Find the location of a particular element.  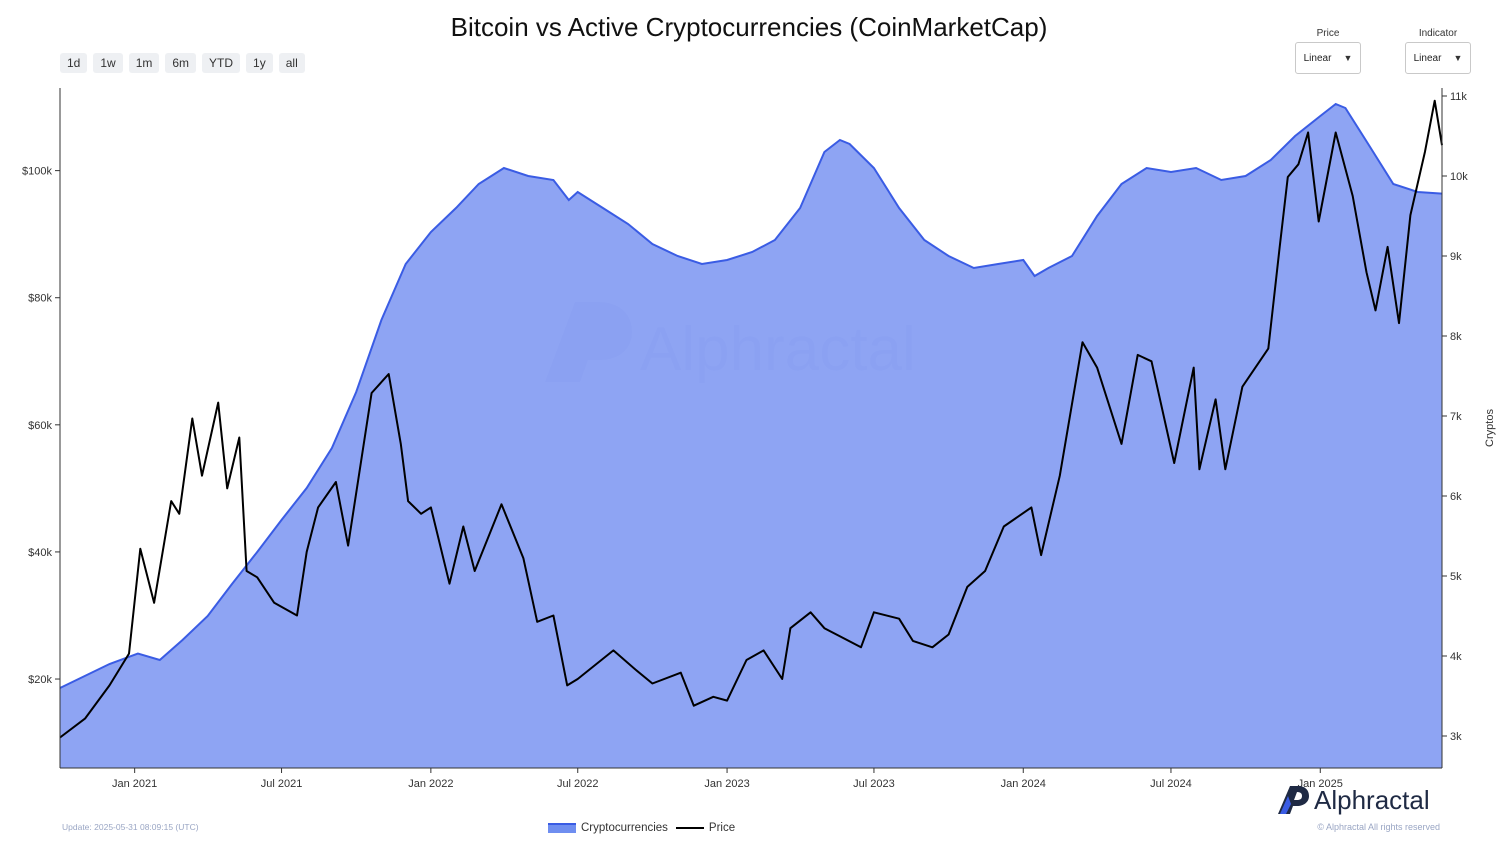

legend-line-swatch is located at coordinates (689, 828).